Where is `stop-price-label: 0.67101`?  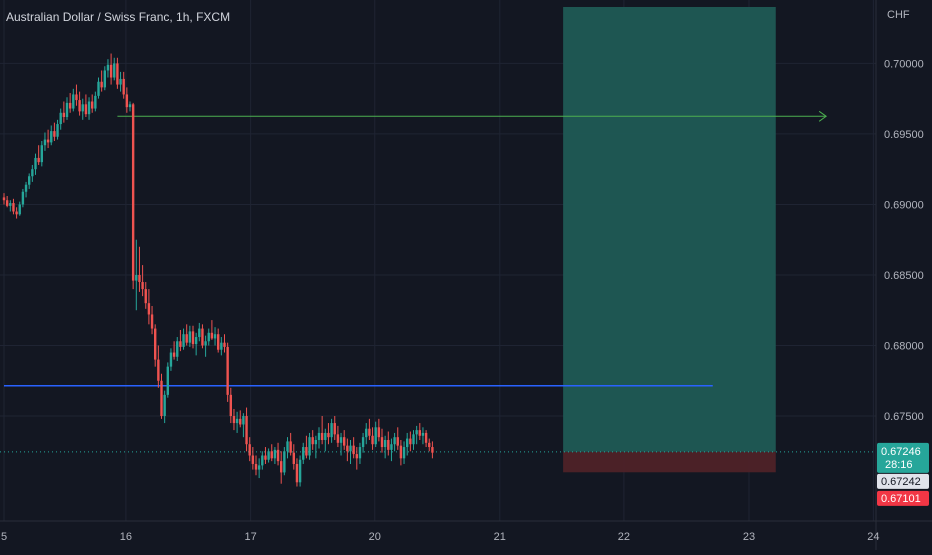 stop-price-label: 0.67101 is located at coordinates (901, 499).